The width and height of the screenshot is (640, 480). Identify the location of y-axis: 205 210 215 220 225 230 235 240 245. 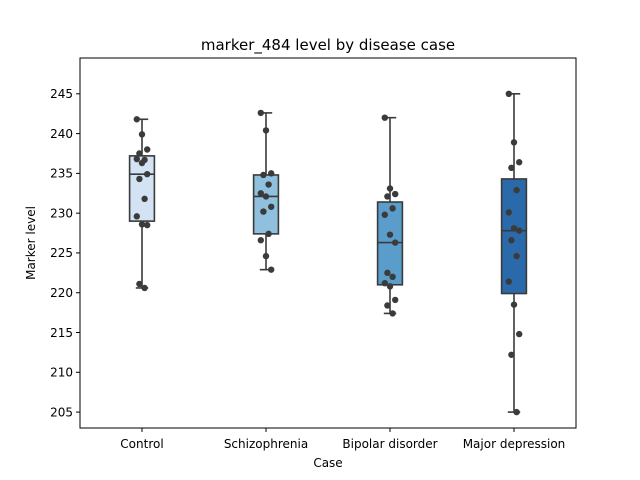
(65, 253).